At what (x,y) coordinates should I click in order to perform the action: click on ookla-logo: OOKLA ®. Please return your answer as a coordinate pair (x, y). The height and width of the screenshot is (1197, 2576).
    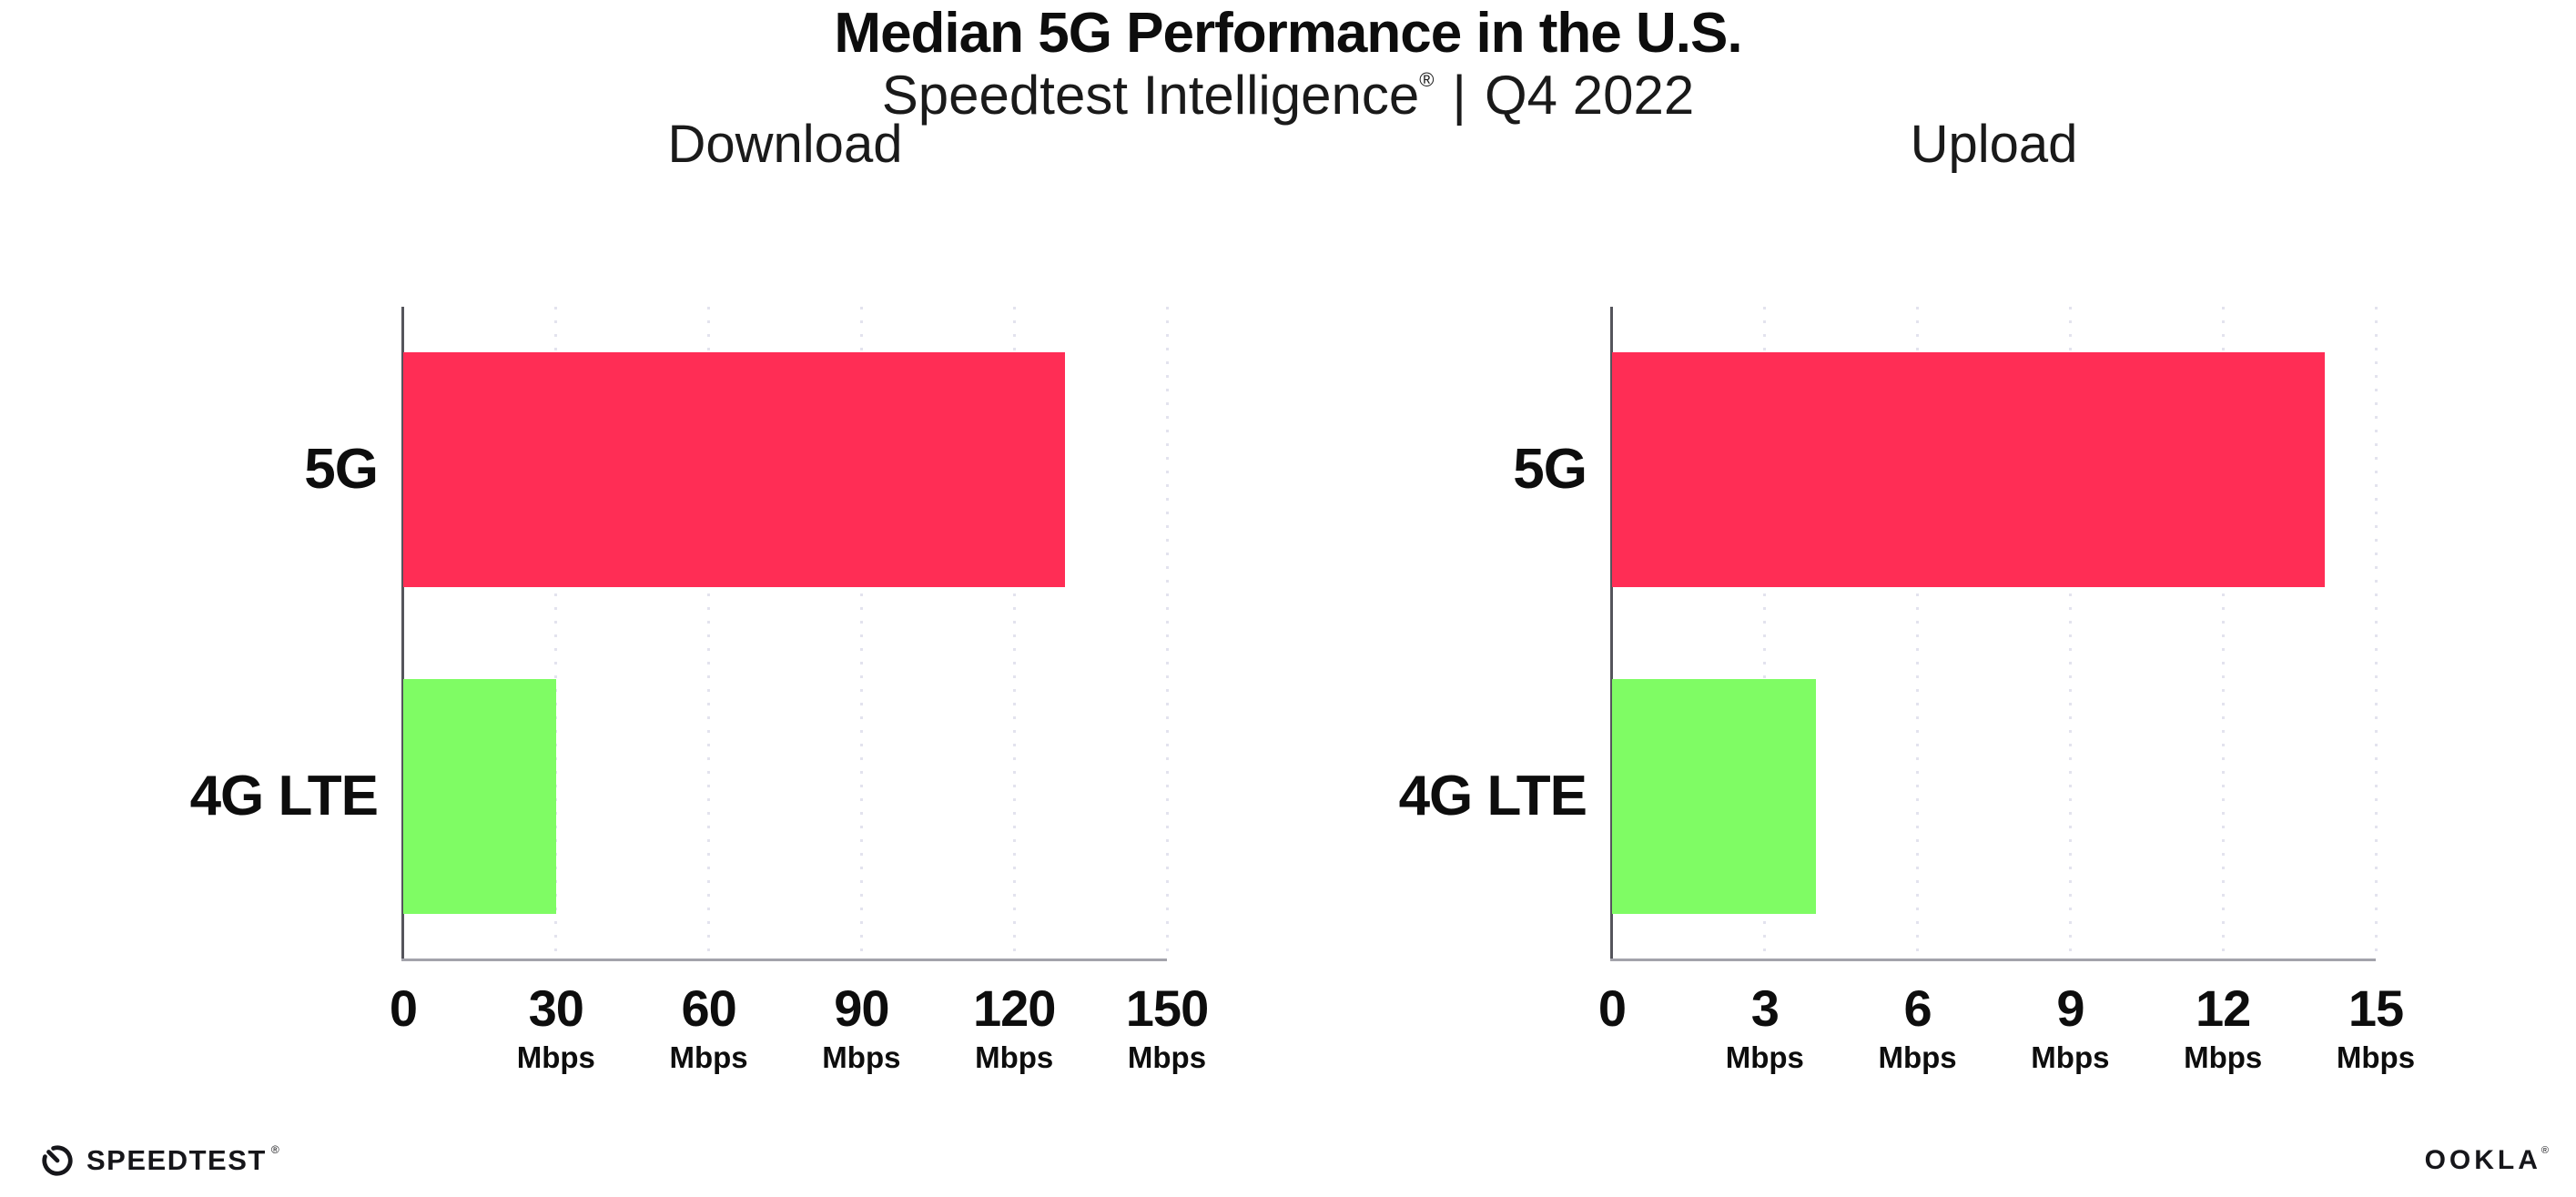
    Looking at the image, I should click on (2487, 1160).